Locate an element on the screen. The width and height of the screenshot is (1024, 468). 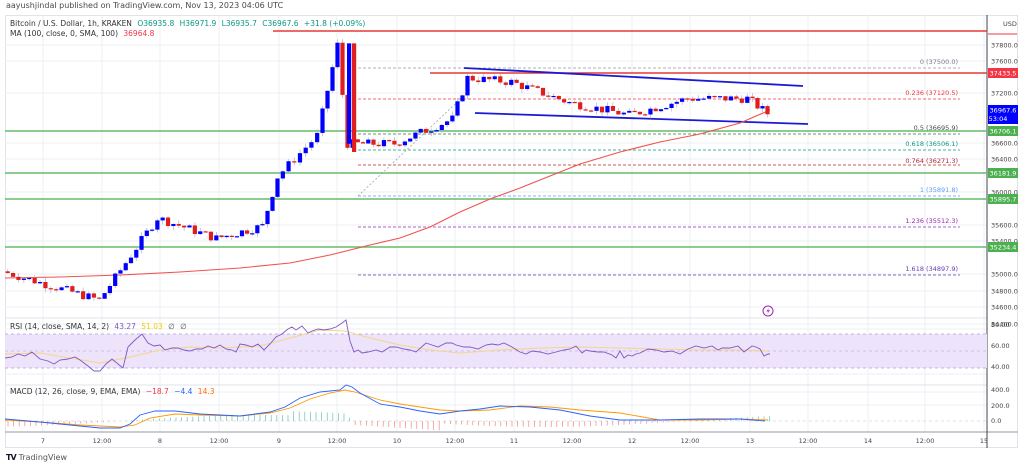
price-tick: 36000.0 is located at coordinates (1004, 193).